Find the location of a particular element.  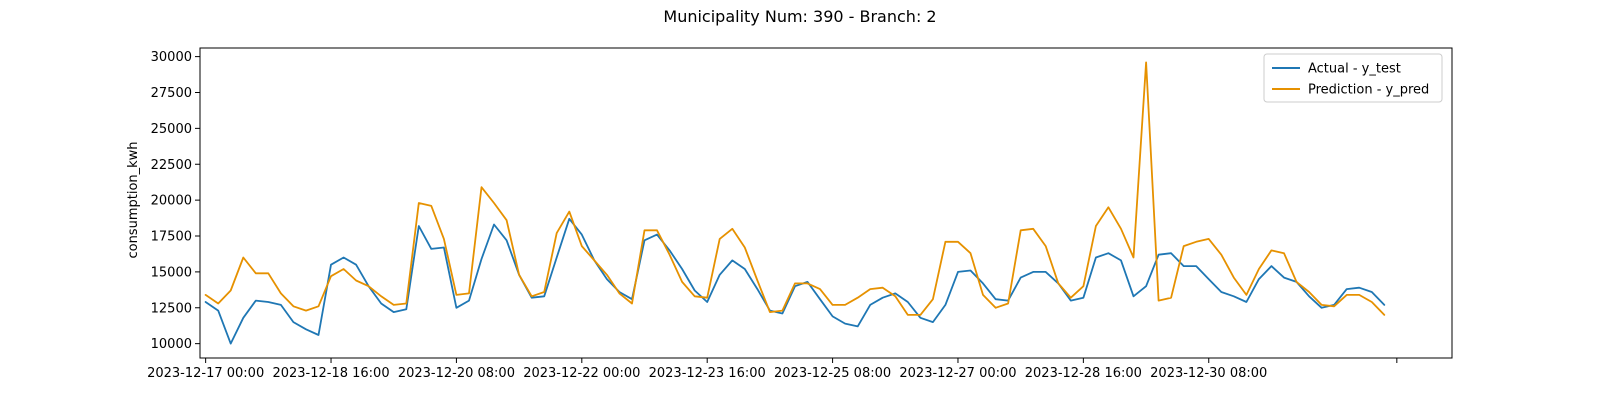

legend-label: Prediction - y_pred is located at coordinates (1368, 90).